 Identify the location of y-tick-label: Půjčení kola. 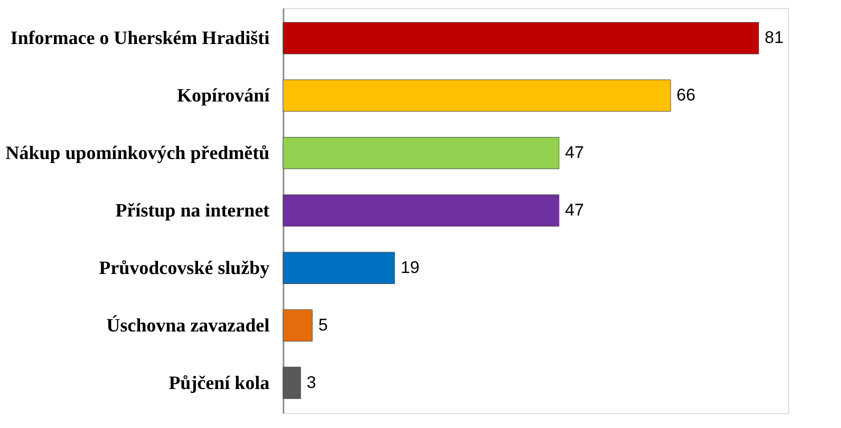
(219, 383).